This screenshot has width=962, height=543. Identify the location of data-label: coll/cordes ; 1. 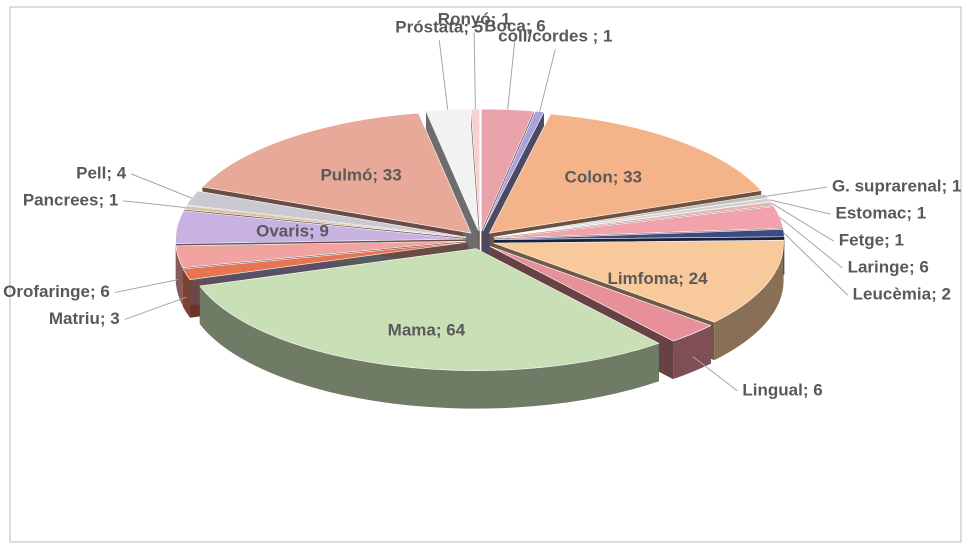
(555, 36).